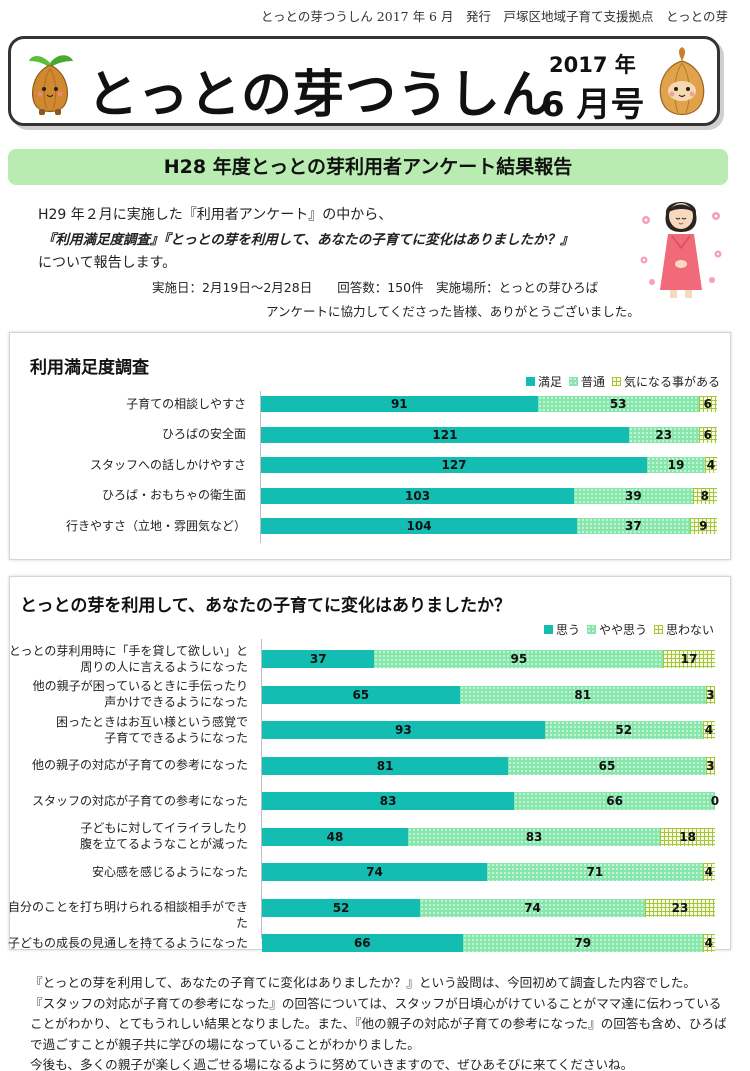 The width and height of the screenshot is (750, 1071). I want to click on bar-segment-mid: 65, so click(607, 765).